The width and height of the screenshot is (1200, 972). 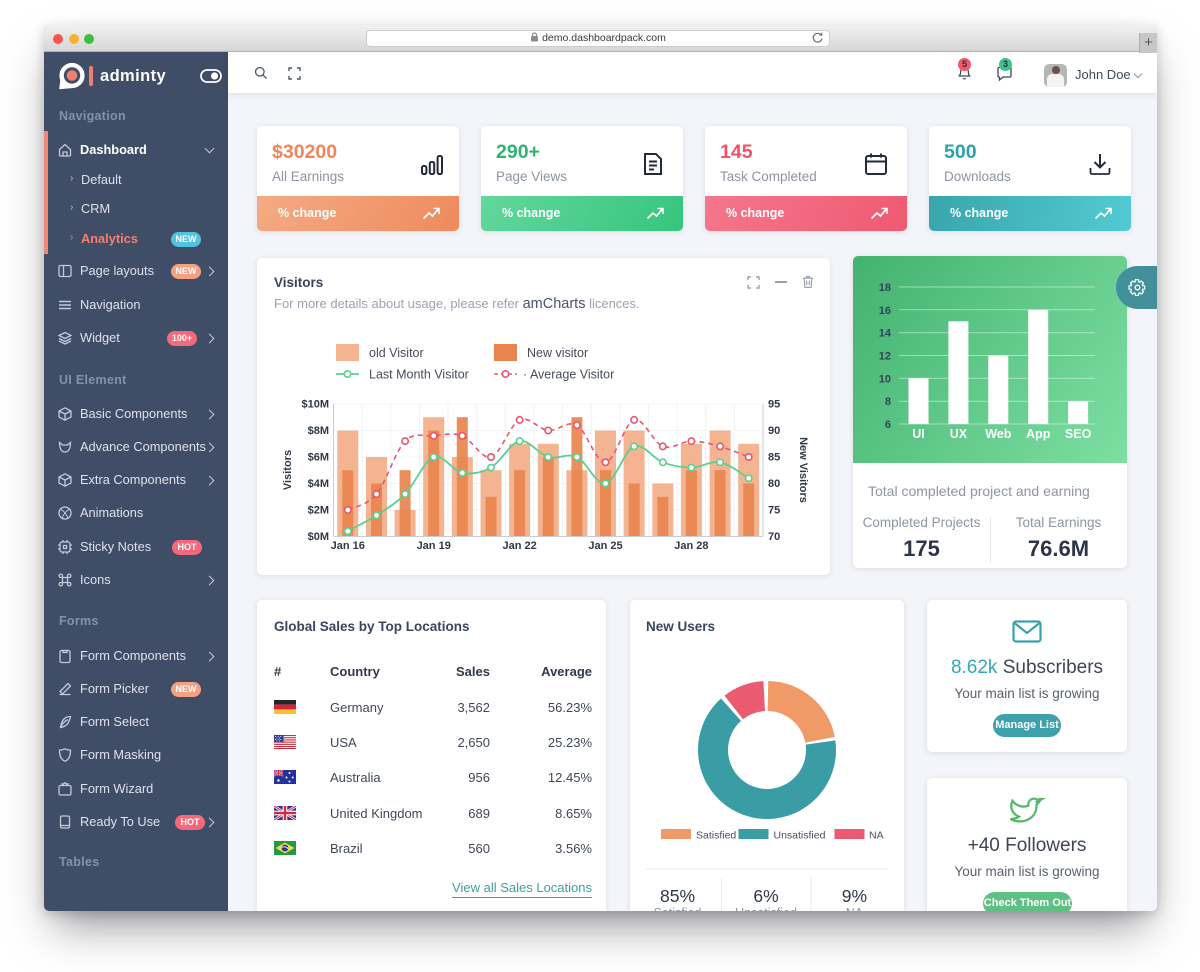 What do you see at coordinates (918, 434) in the screenshot?
I see `svg-text: UI` at bounding box center [918, 434].